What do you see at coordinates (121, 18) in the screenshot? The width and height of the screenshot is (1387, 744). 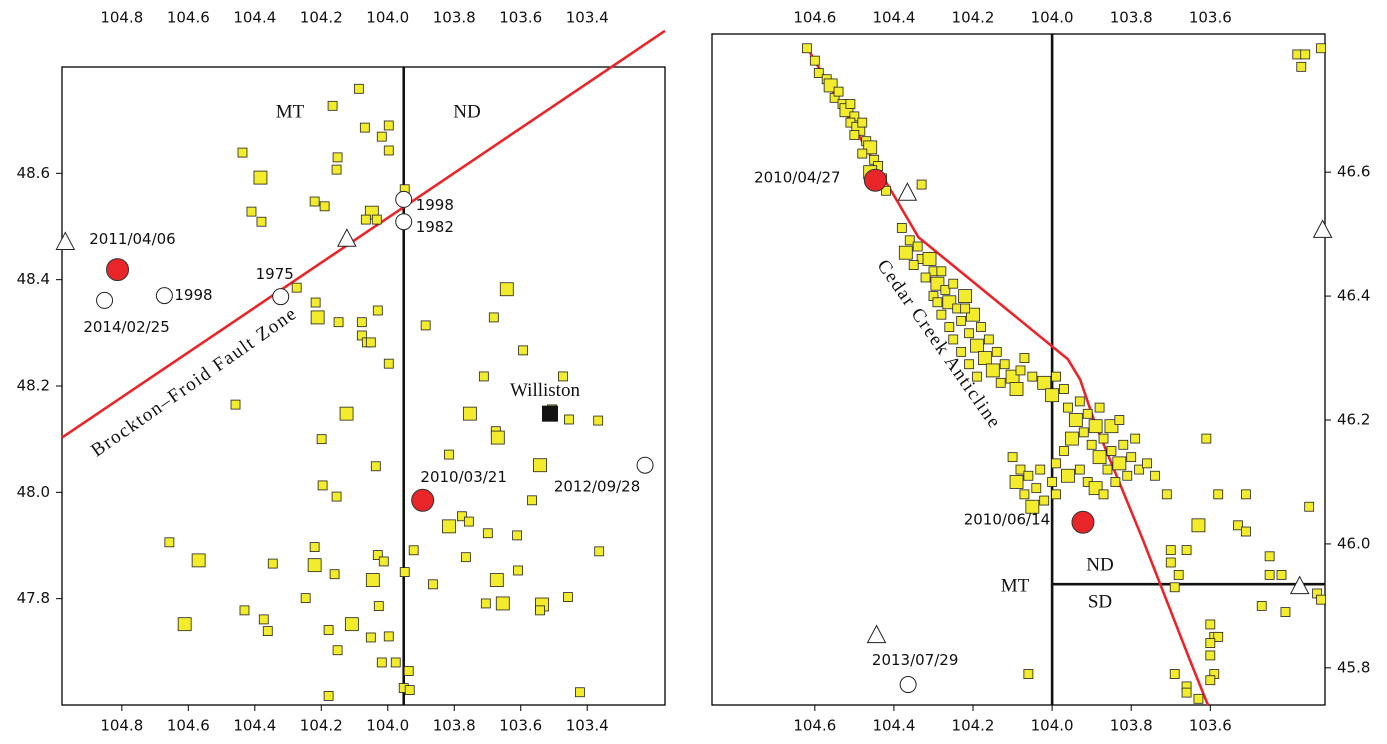 I see `x-tick-label-top: 104.8` at bounding box center [121, 18].